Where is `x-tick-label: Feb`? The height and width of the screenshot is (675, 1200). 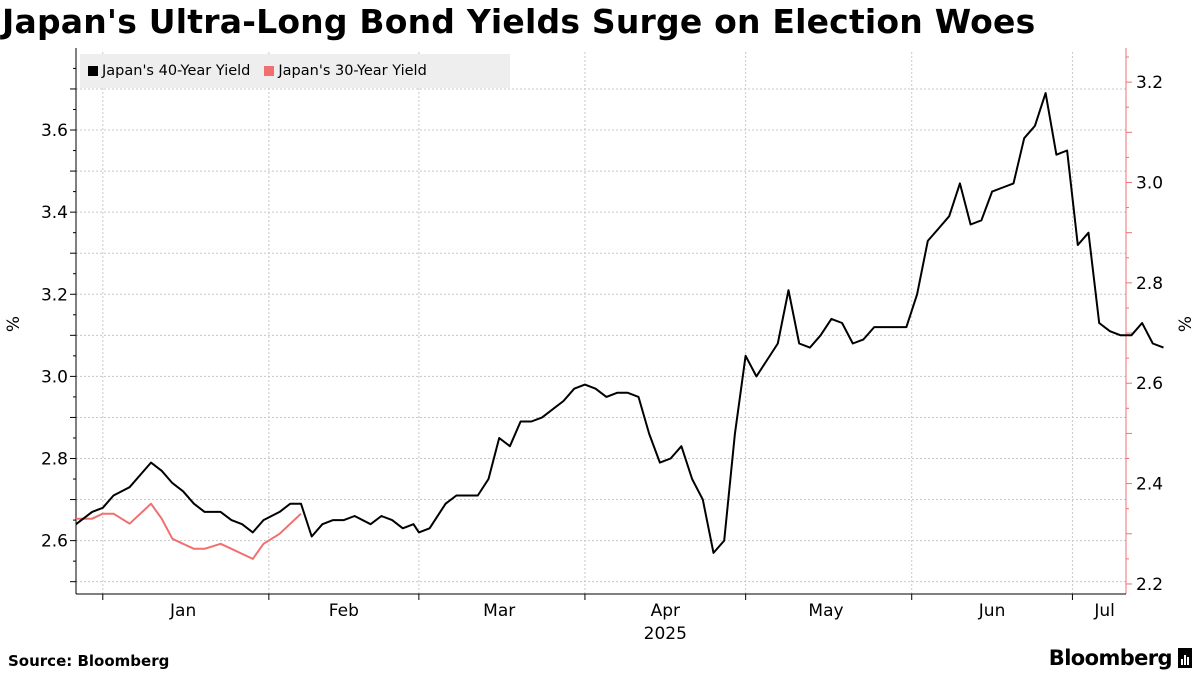 x-tick-label: Feb is located at coordinates (344, 611).